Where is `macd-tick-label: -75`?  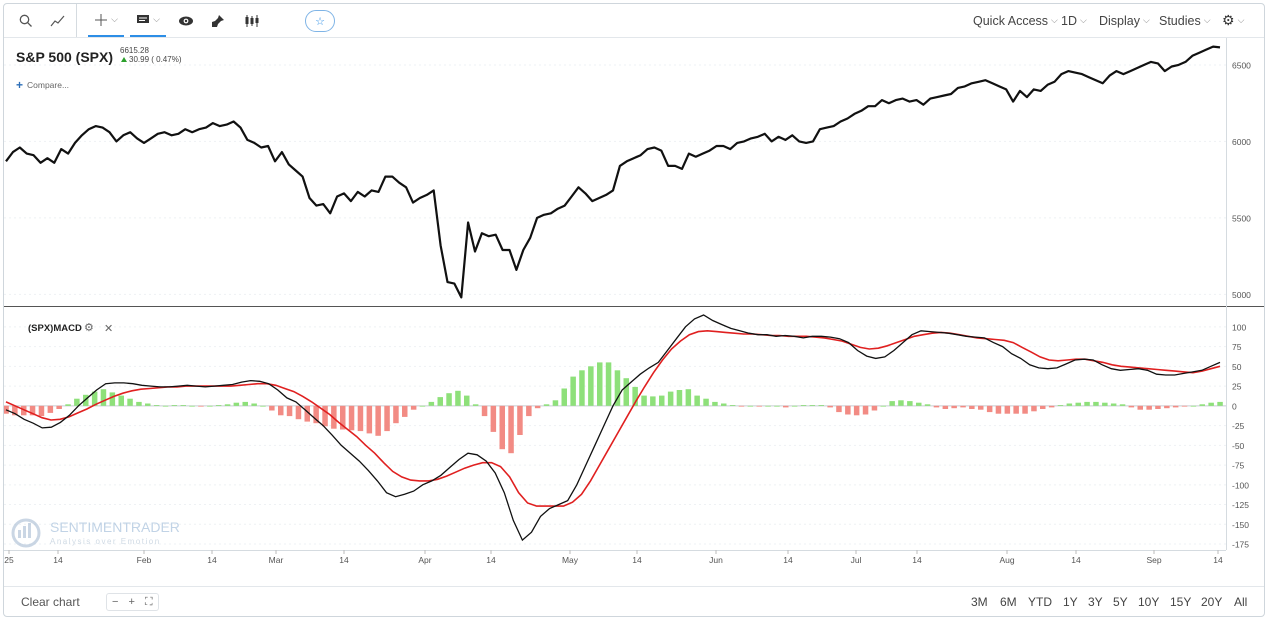
macd-tick-label: -75 is located at coordinates (1238, 466).